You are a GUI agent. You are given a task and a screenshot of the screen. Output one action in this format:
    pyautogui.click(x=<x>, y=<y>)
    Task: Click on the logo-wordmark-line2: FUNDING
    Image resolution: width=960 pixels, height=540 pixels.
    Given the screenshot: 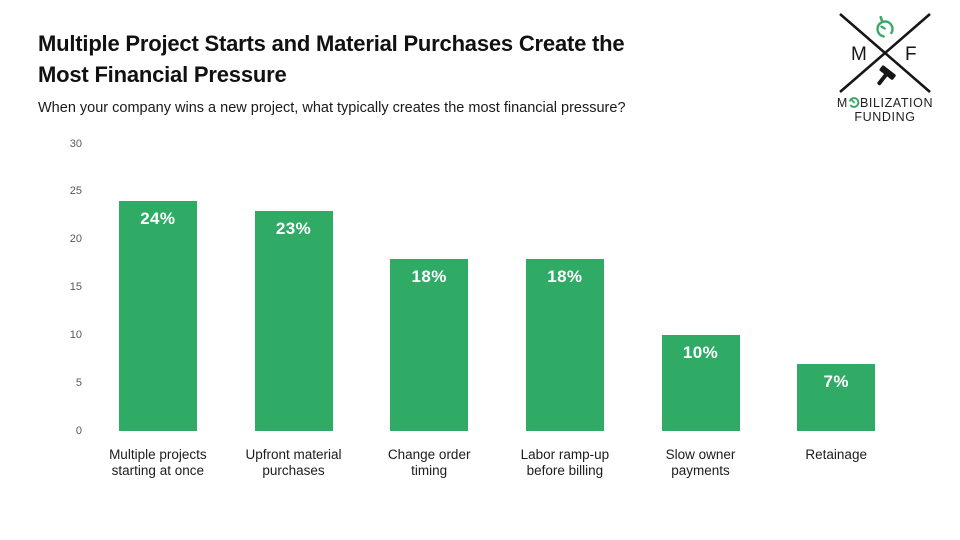 What is the action you would take?
    pyautogui.click(x=885, y=117)
    